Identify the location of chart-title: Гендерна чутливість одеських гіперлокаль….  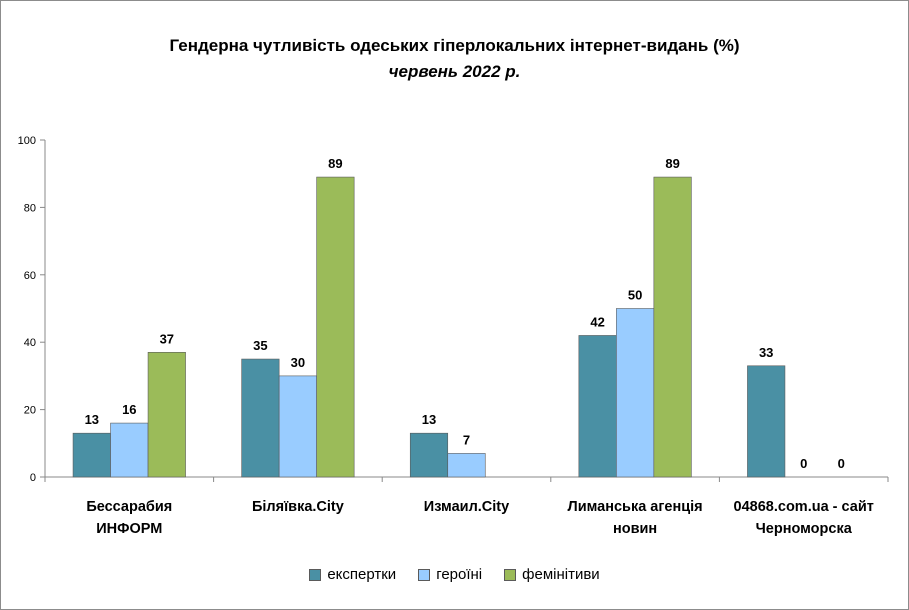
(454, 45).